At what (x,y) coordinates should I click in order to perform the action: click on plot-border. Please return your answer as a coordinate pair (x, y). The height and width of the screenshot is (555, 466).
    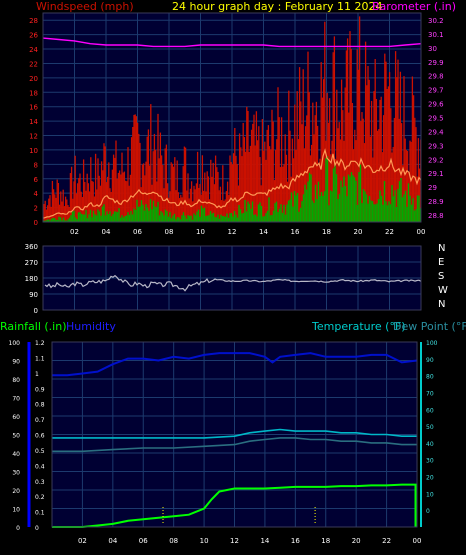
    Looking at the image, I should click on (232, 278).